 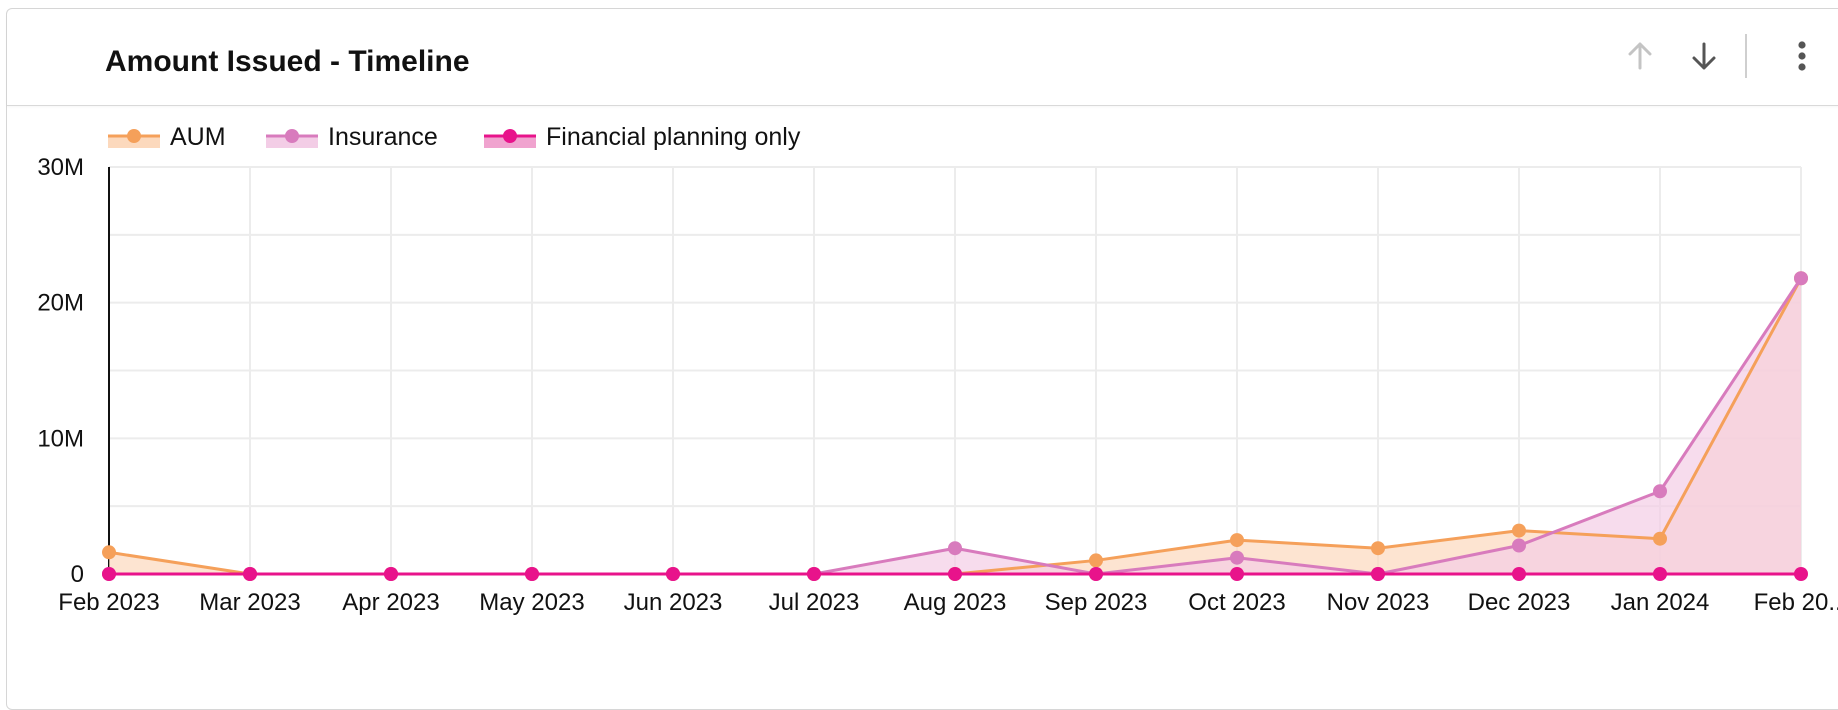 I want to click on x-tick-label: Apr 2023, so click(x=390, y=602).